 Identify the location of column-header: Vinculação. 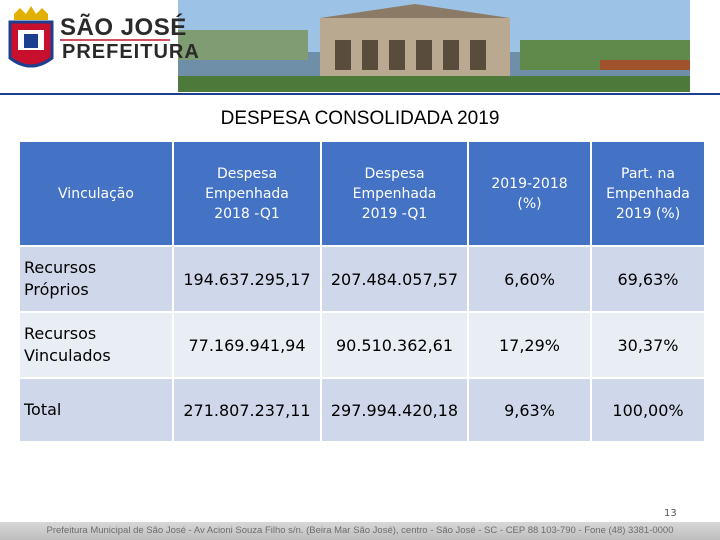
(96, 193).